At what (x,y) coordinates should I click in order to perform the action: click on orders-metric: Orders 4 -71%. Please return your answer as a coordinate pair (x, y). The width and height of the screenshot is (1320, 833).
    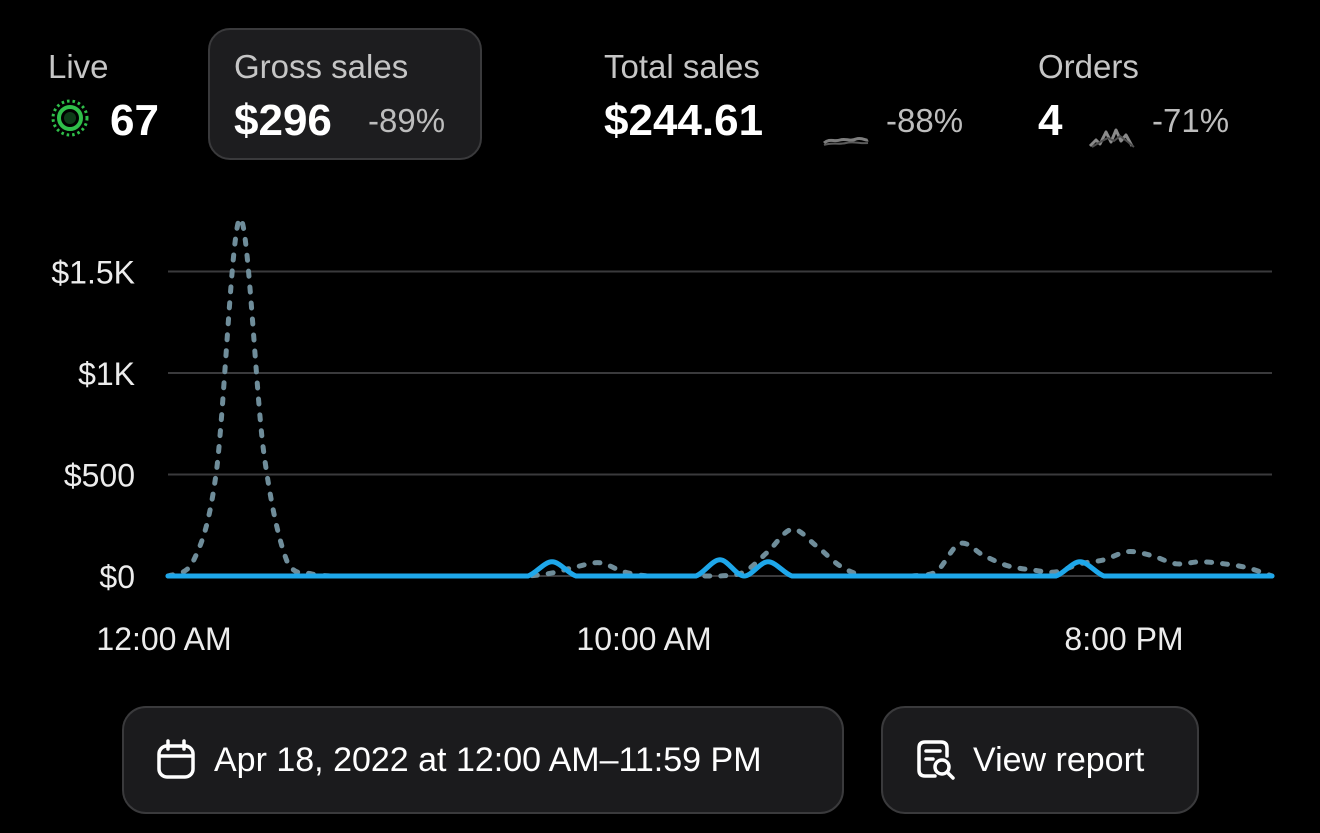
    Looking at the image, I should click on (1168, 94).